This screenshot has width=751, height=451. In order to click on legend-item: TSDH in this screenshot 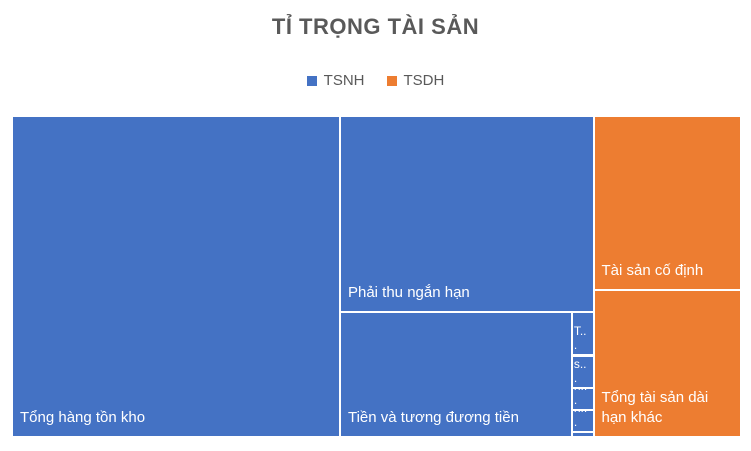, I will do `click(415, 80)`.